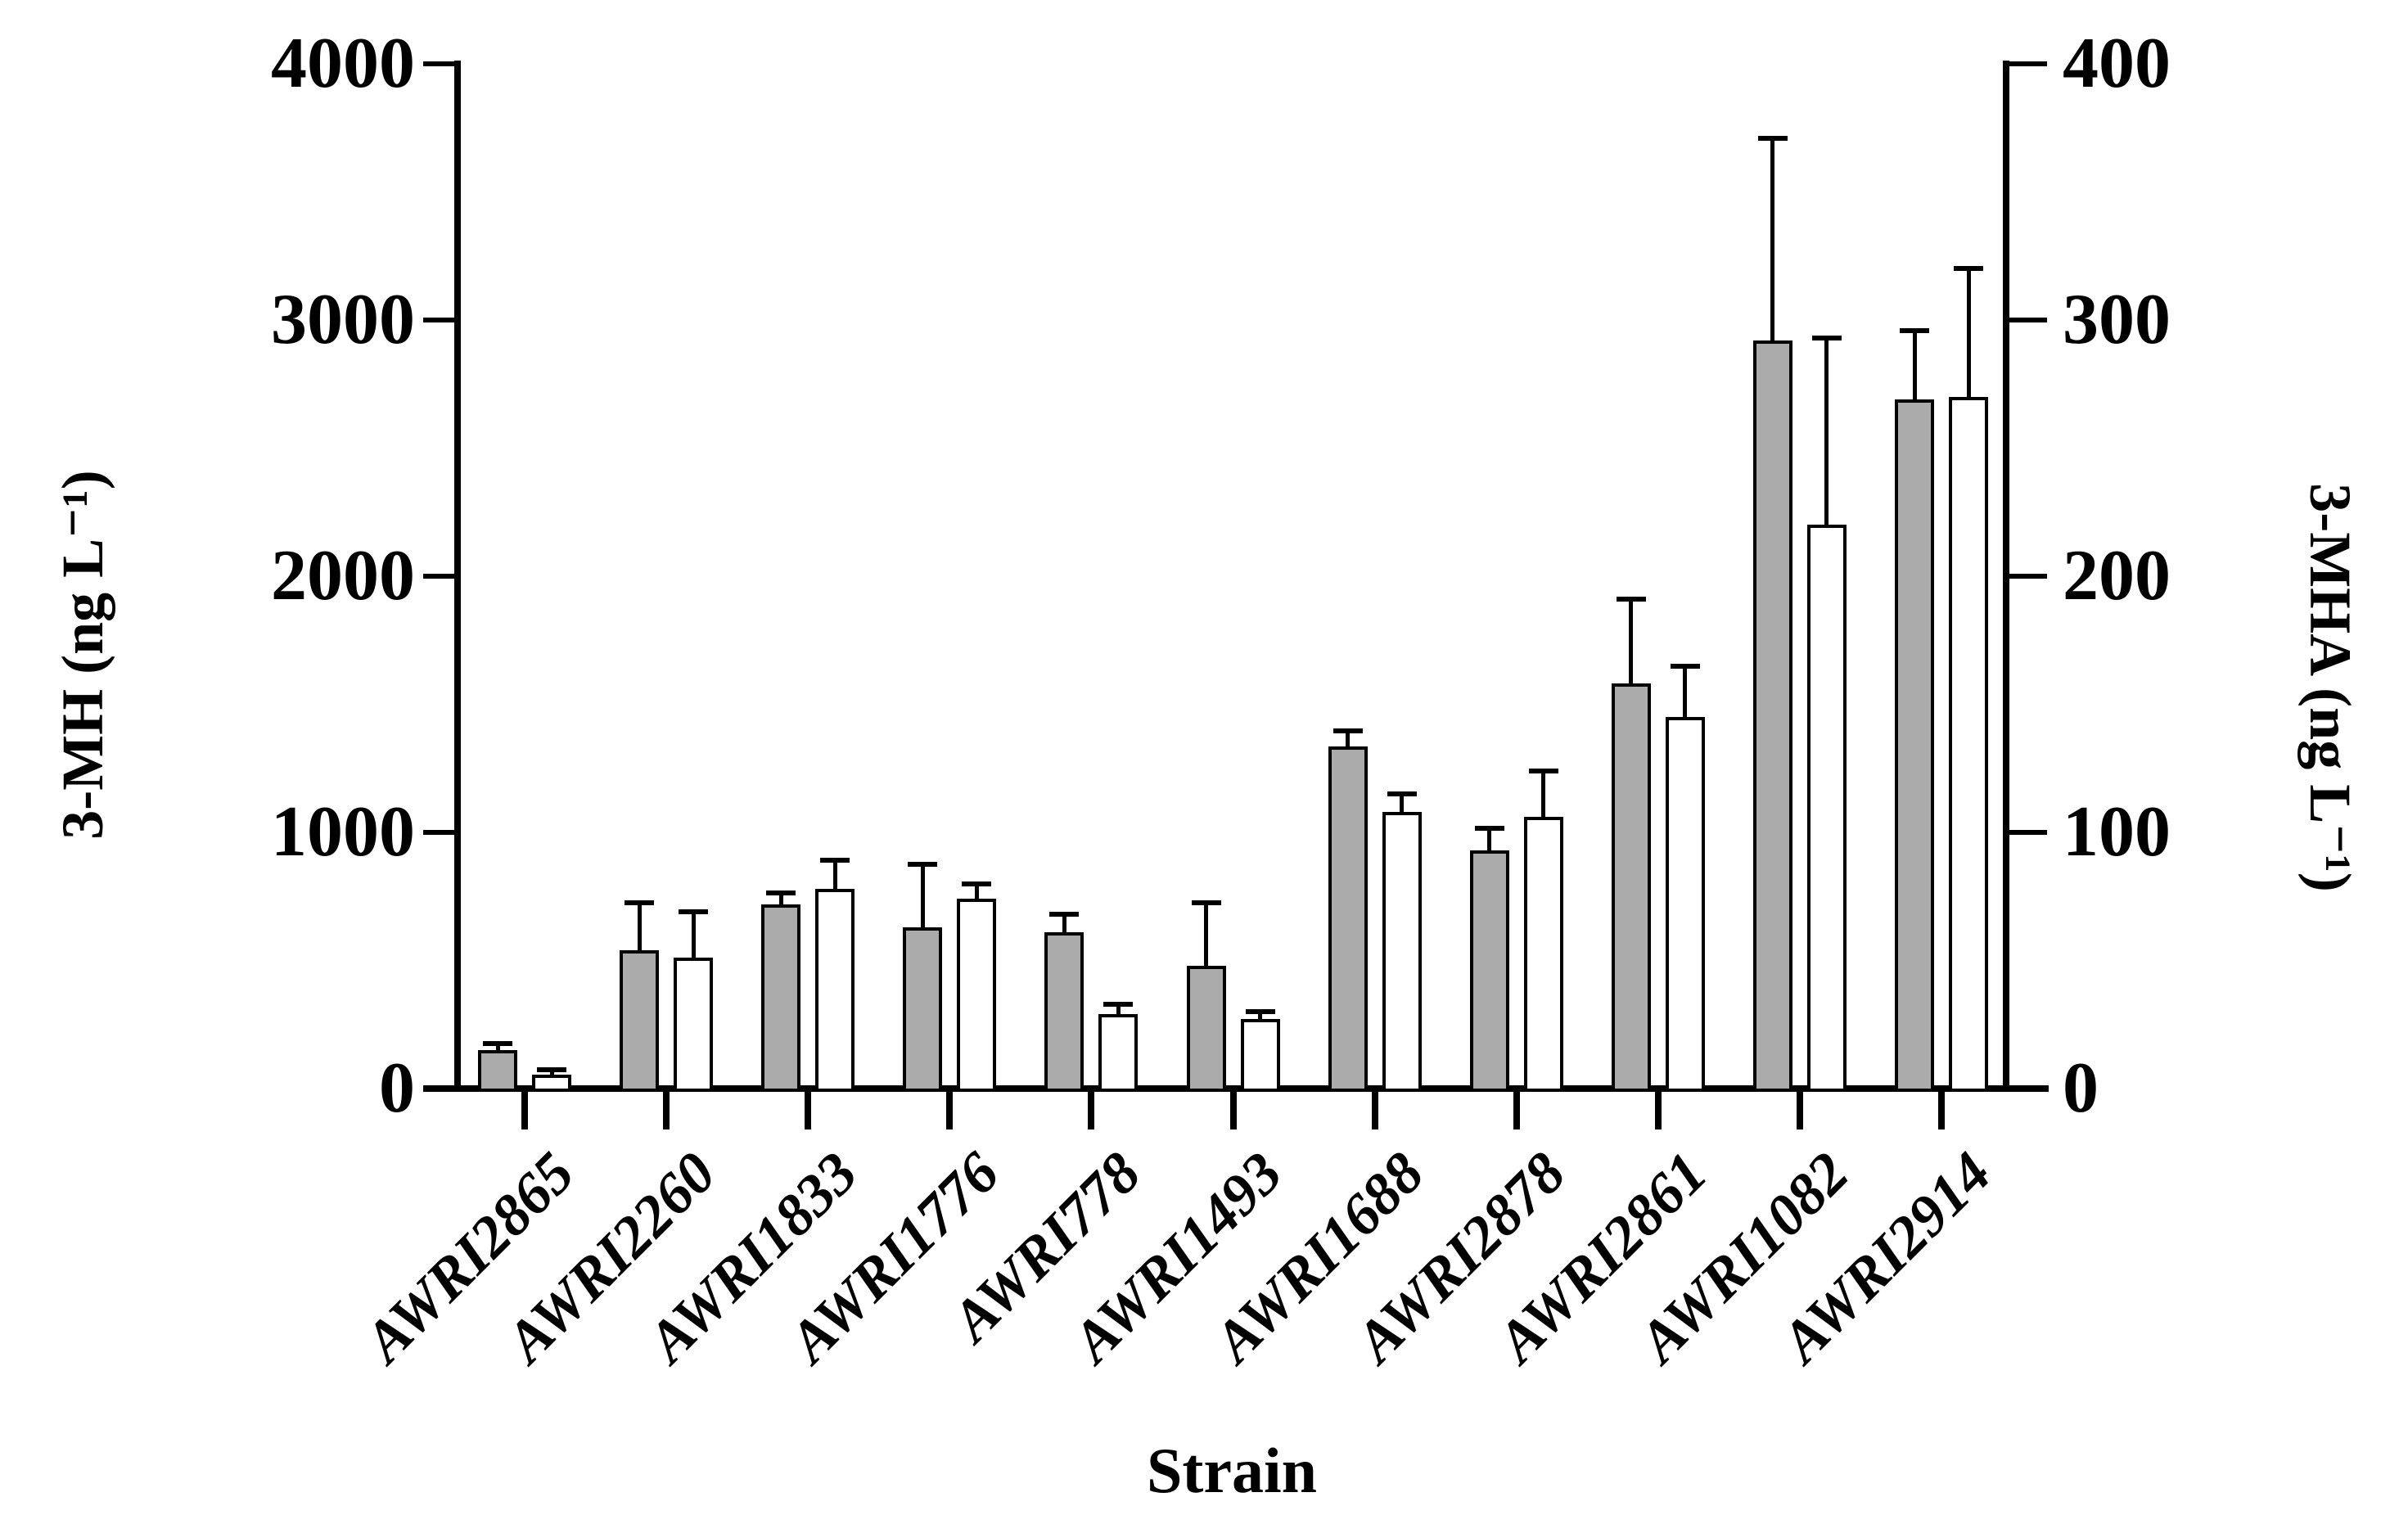 This screenshot has width=2408, height=1533. What do you see at coordinates (1206, 935) in the screenshot?
I see `error-bar-3-MH-AWRI1493` at bounding box center [1206, 935].